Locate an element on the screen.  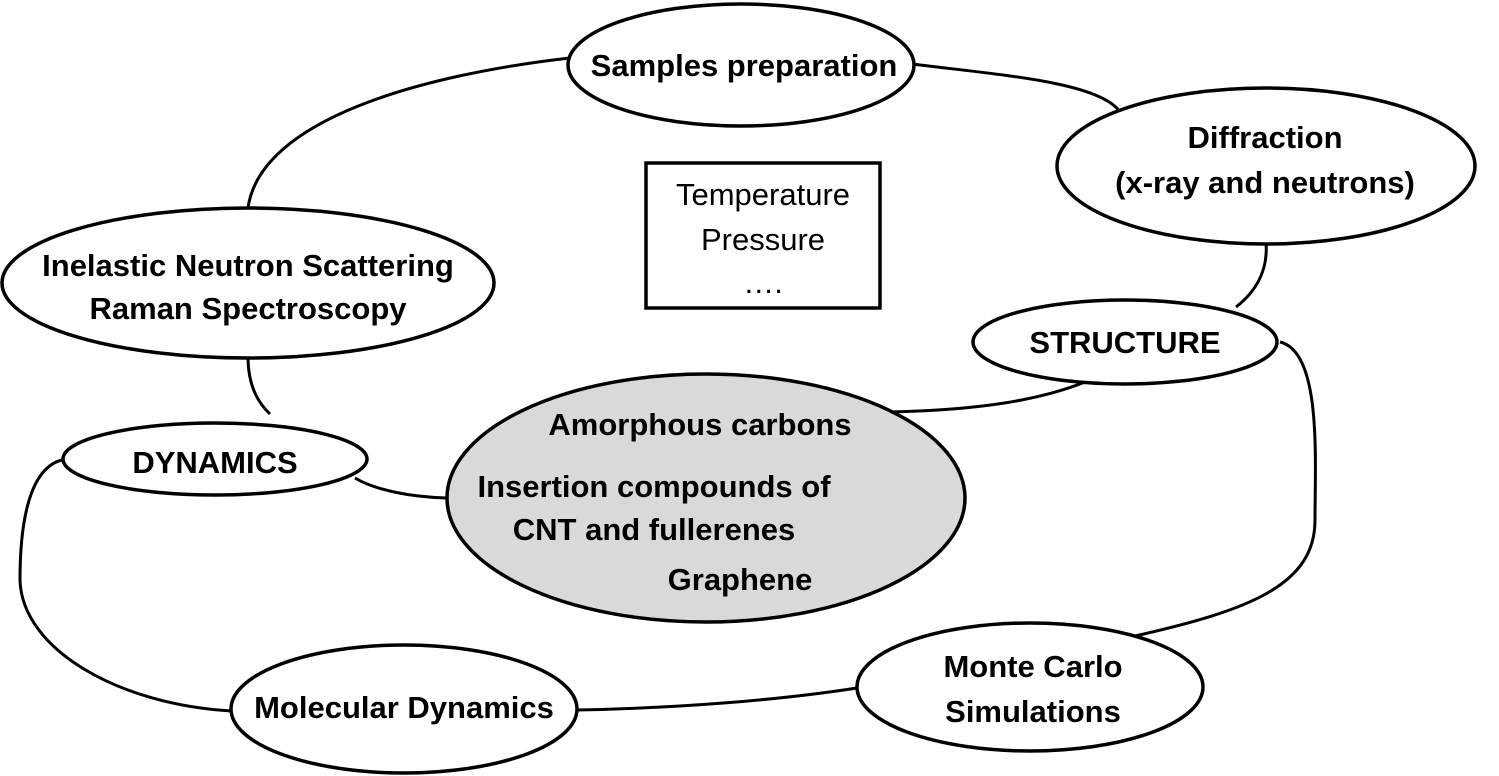
inelastic-scattering-ellipse is located at coordinates (248, 283).